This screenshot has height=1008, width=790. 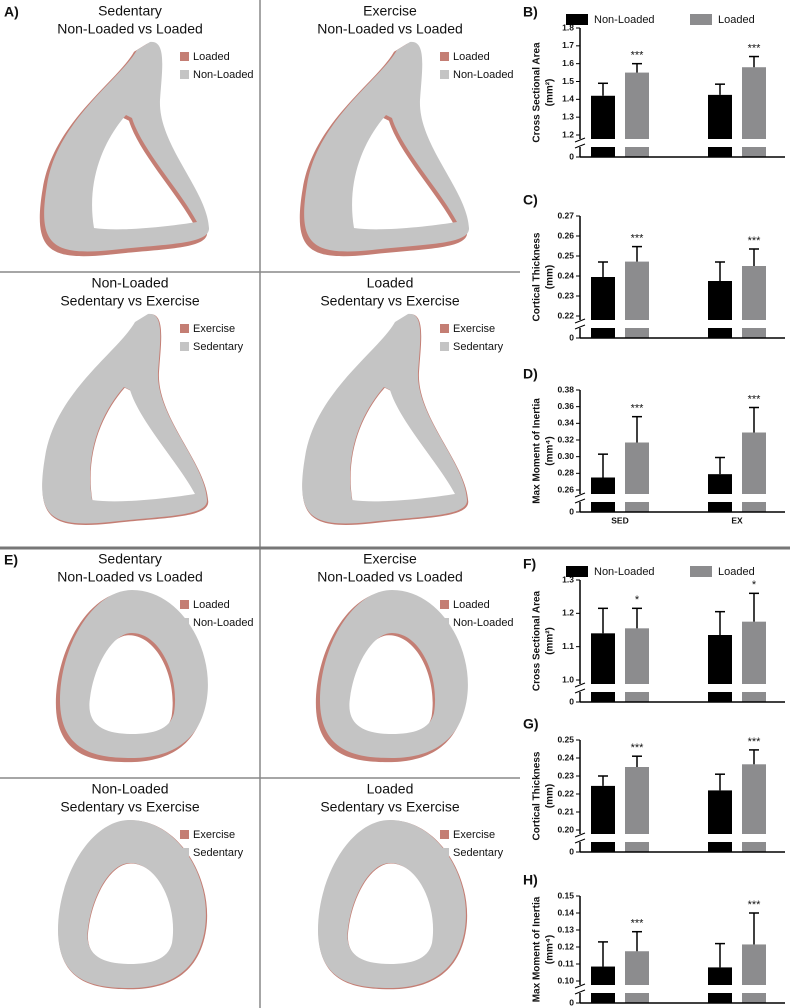 What do you see at coordinates (565, 406) in the screenshot?
I see `y-tick-label: 0.36` at bounding box center [565, 406].